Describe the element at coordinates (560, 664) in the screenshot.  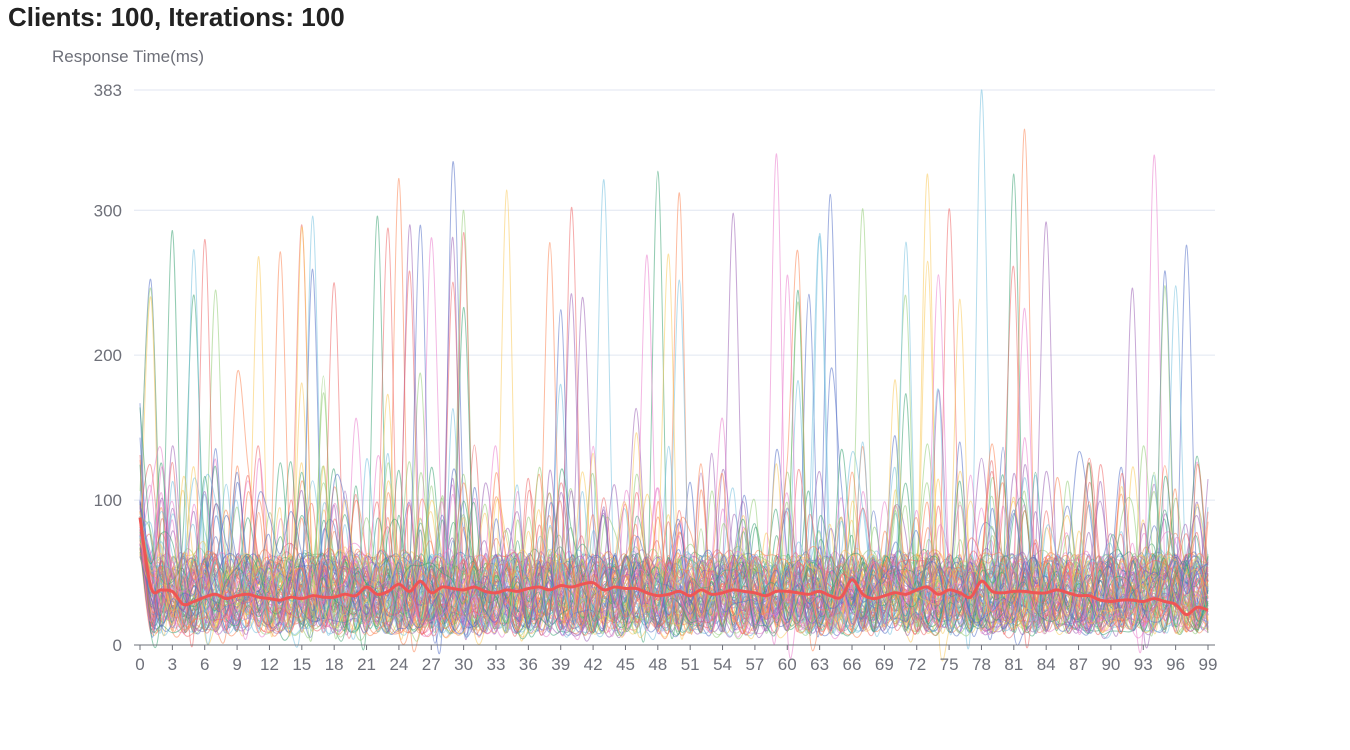
I see `x-tick-label: 39` at that location.